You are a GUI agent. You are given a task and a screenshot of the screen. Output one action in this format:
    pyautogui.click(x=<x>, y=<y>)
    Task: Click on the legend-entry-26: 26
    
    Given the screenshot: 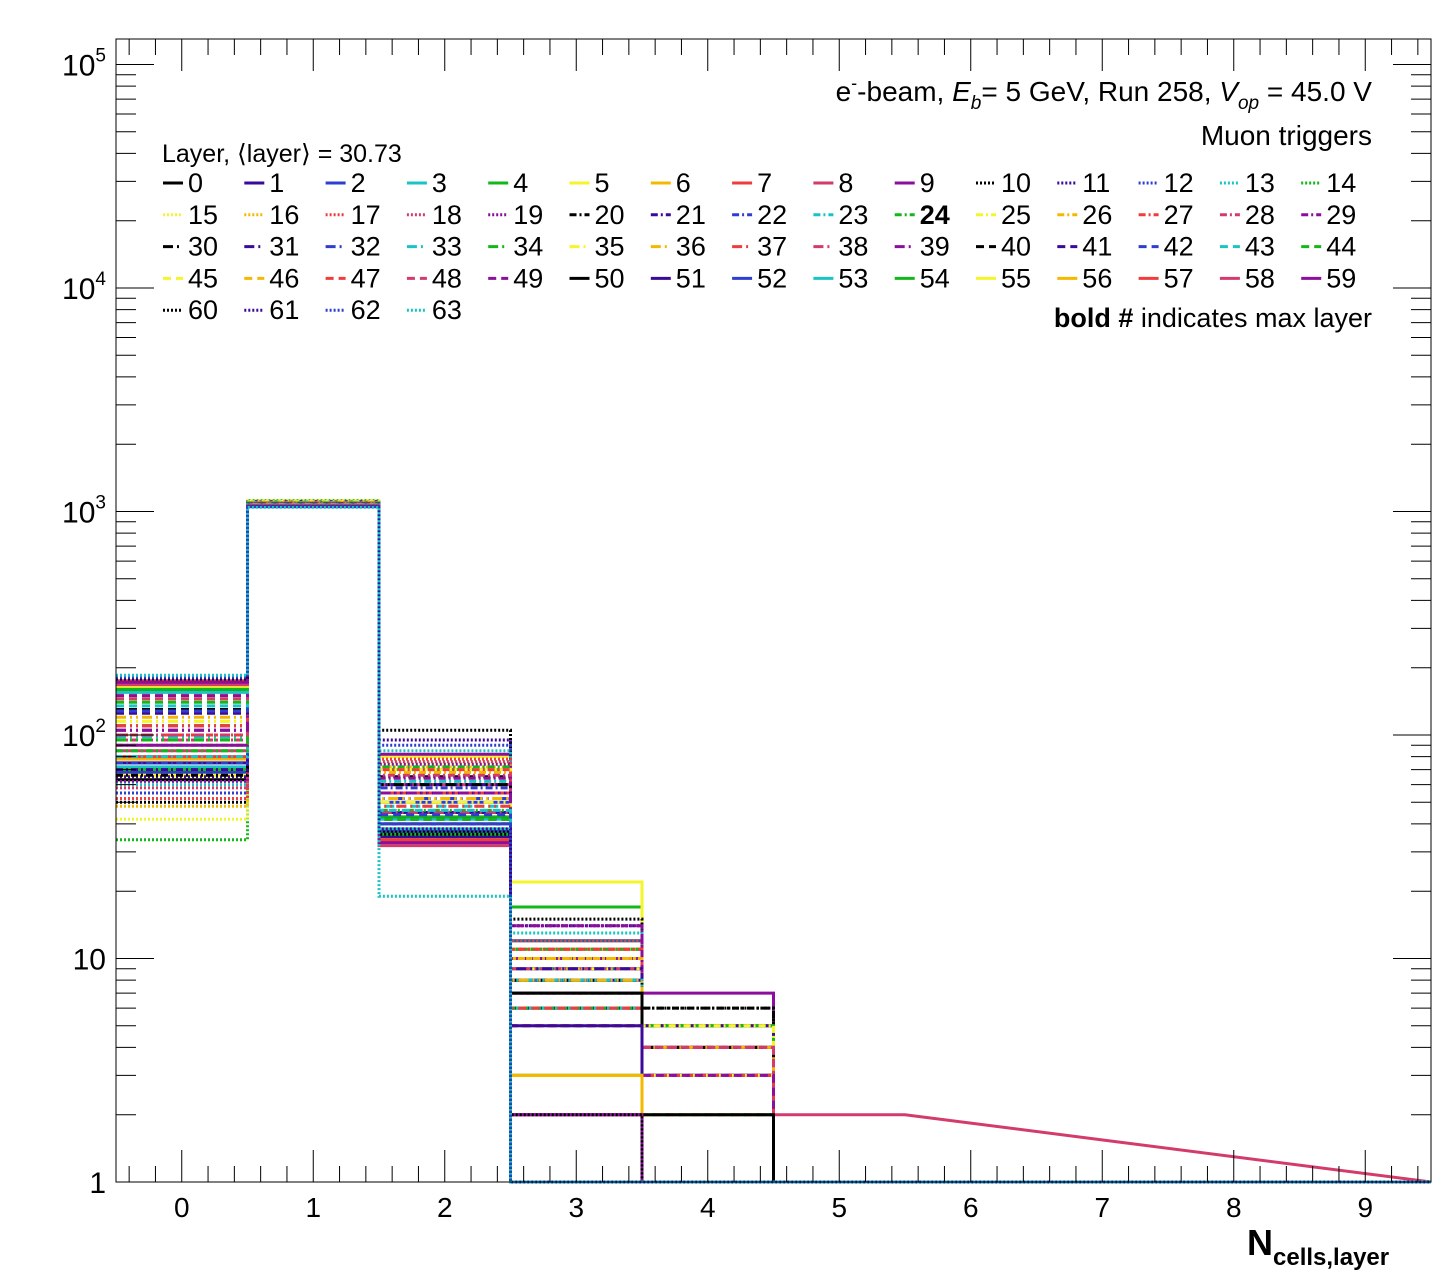 What is the action you would take?
    pyautogui.click(x=1097, y=215)
    